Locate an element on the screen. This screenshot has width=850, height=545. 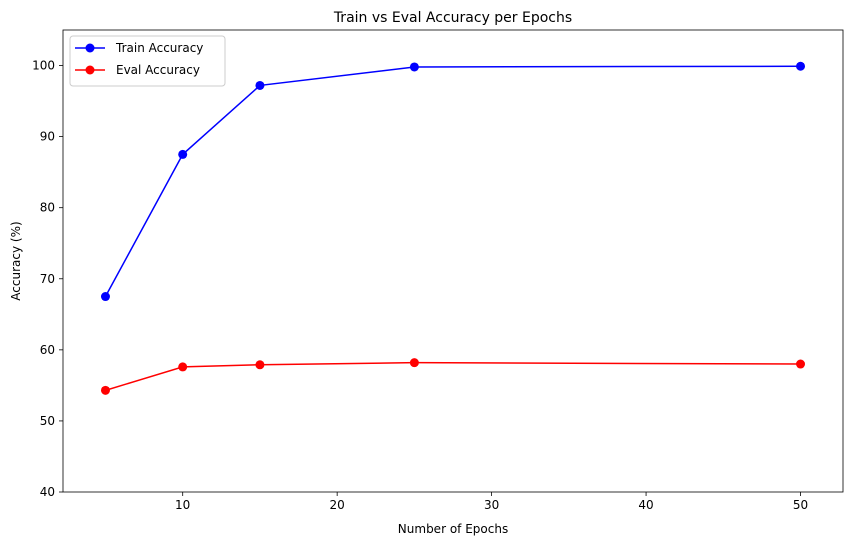
y-axis-label: Accuracy (%) is located at coordinates (16, 260).